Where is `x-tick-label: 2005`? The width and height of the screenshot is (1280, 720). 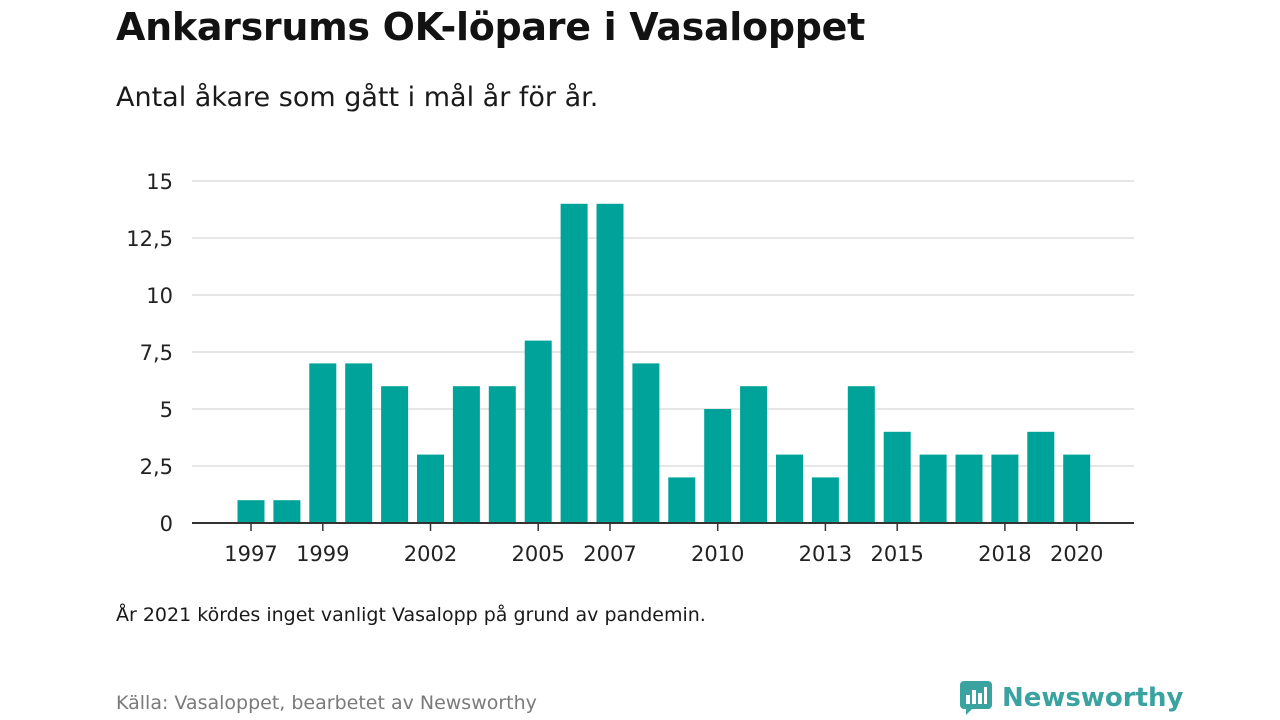
x-tick-label: 2005 is located at coordinates (537, 554).